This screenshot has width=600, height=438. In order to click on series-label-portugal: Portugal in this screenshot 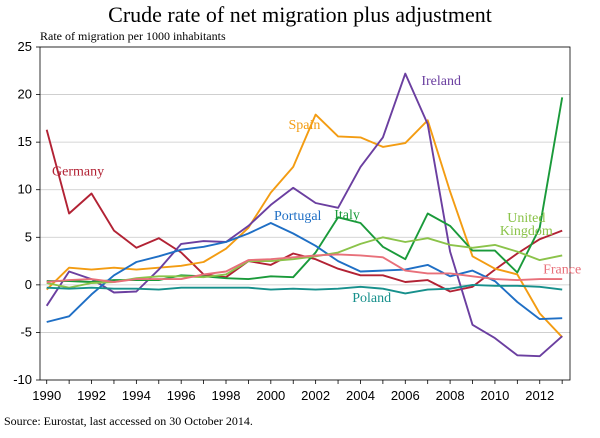, I will do `click(298, 216)`.